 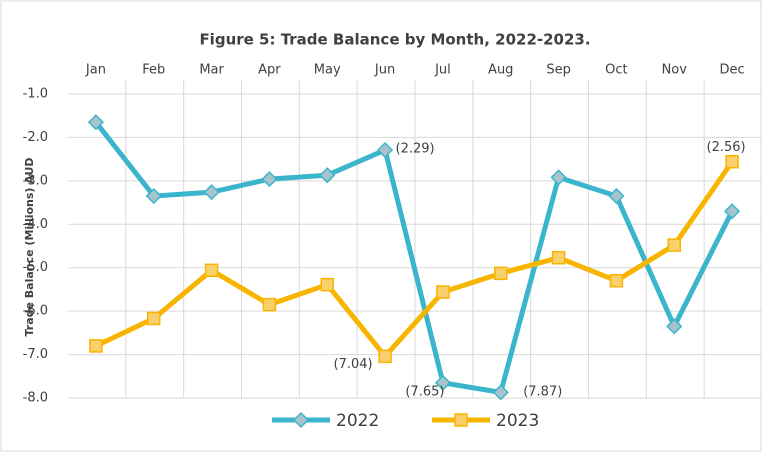 I want to click on value-label: (2.56), so click(x=726, y=147).